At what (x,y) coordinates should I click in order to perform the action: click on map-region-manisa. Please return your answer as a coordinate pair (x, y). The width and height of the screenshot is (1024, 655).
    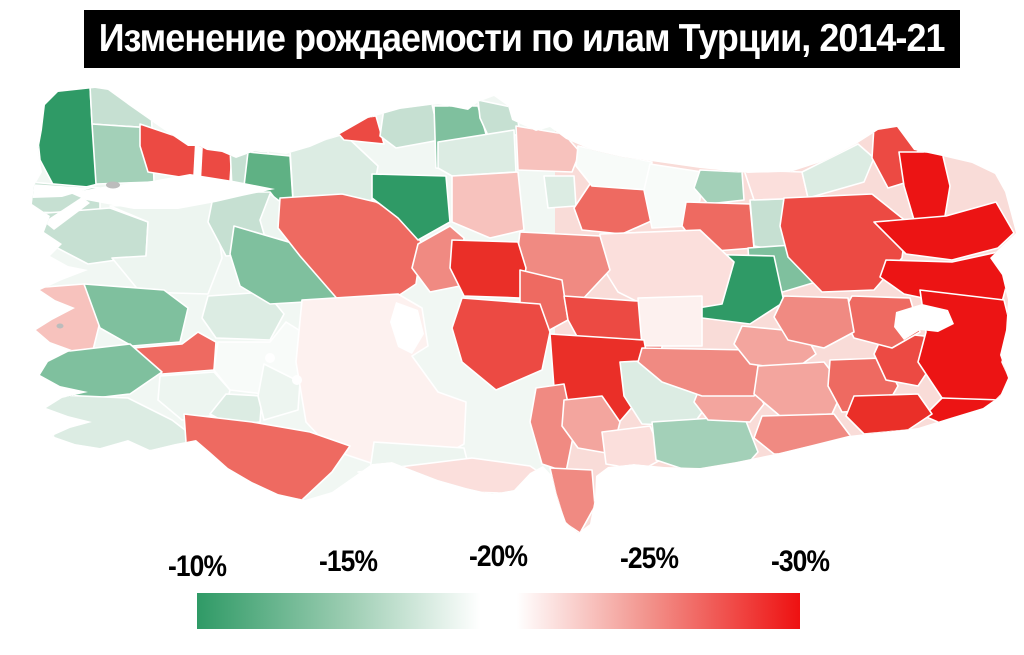
    Looking at the image, I should click on (136, 315).